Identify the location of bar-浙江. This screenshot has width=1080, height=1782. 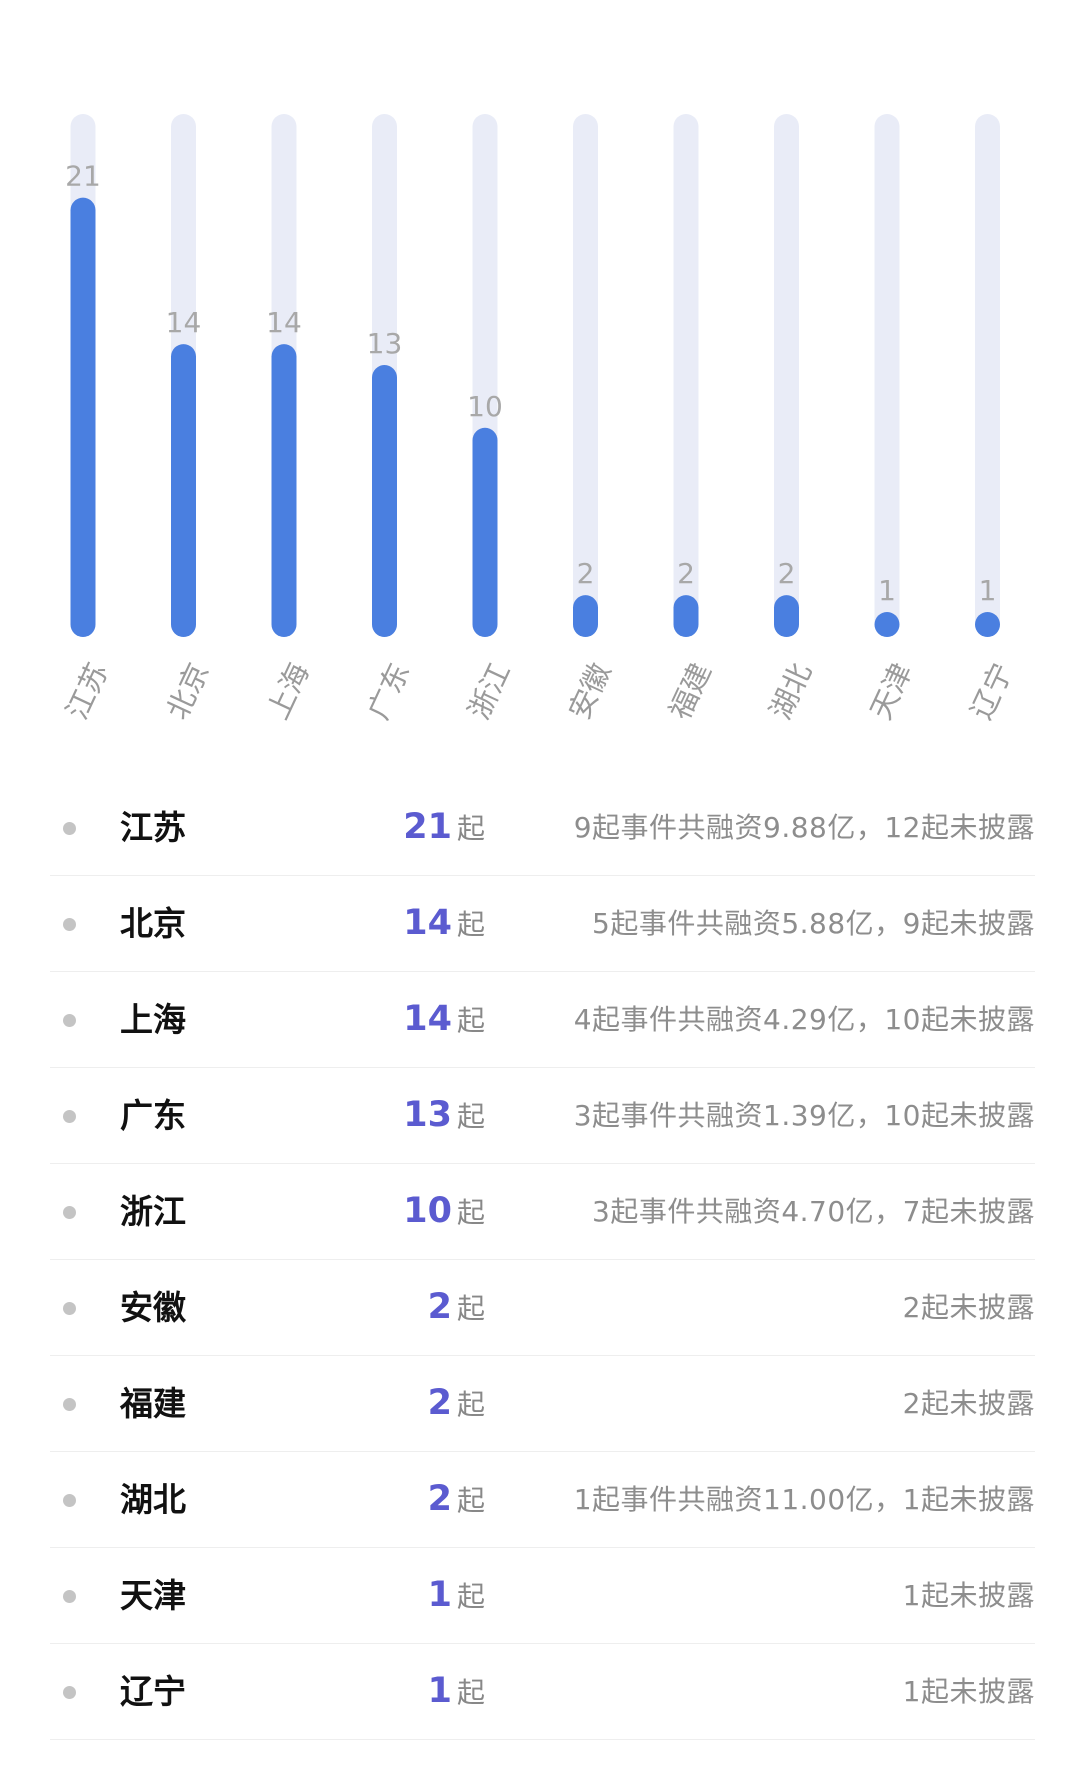
(485, 532).